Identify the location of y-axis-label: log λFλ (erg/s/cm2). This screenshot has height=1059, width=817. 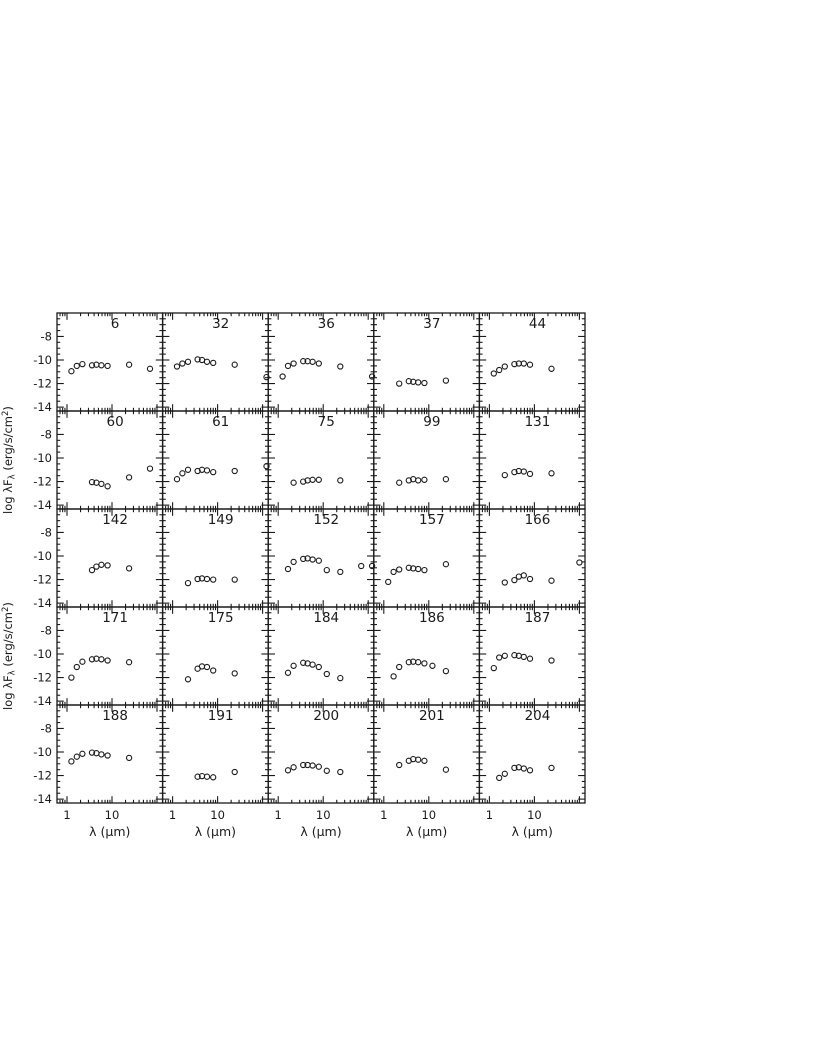
(9, 656).